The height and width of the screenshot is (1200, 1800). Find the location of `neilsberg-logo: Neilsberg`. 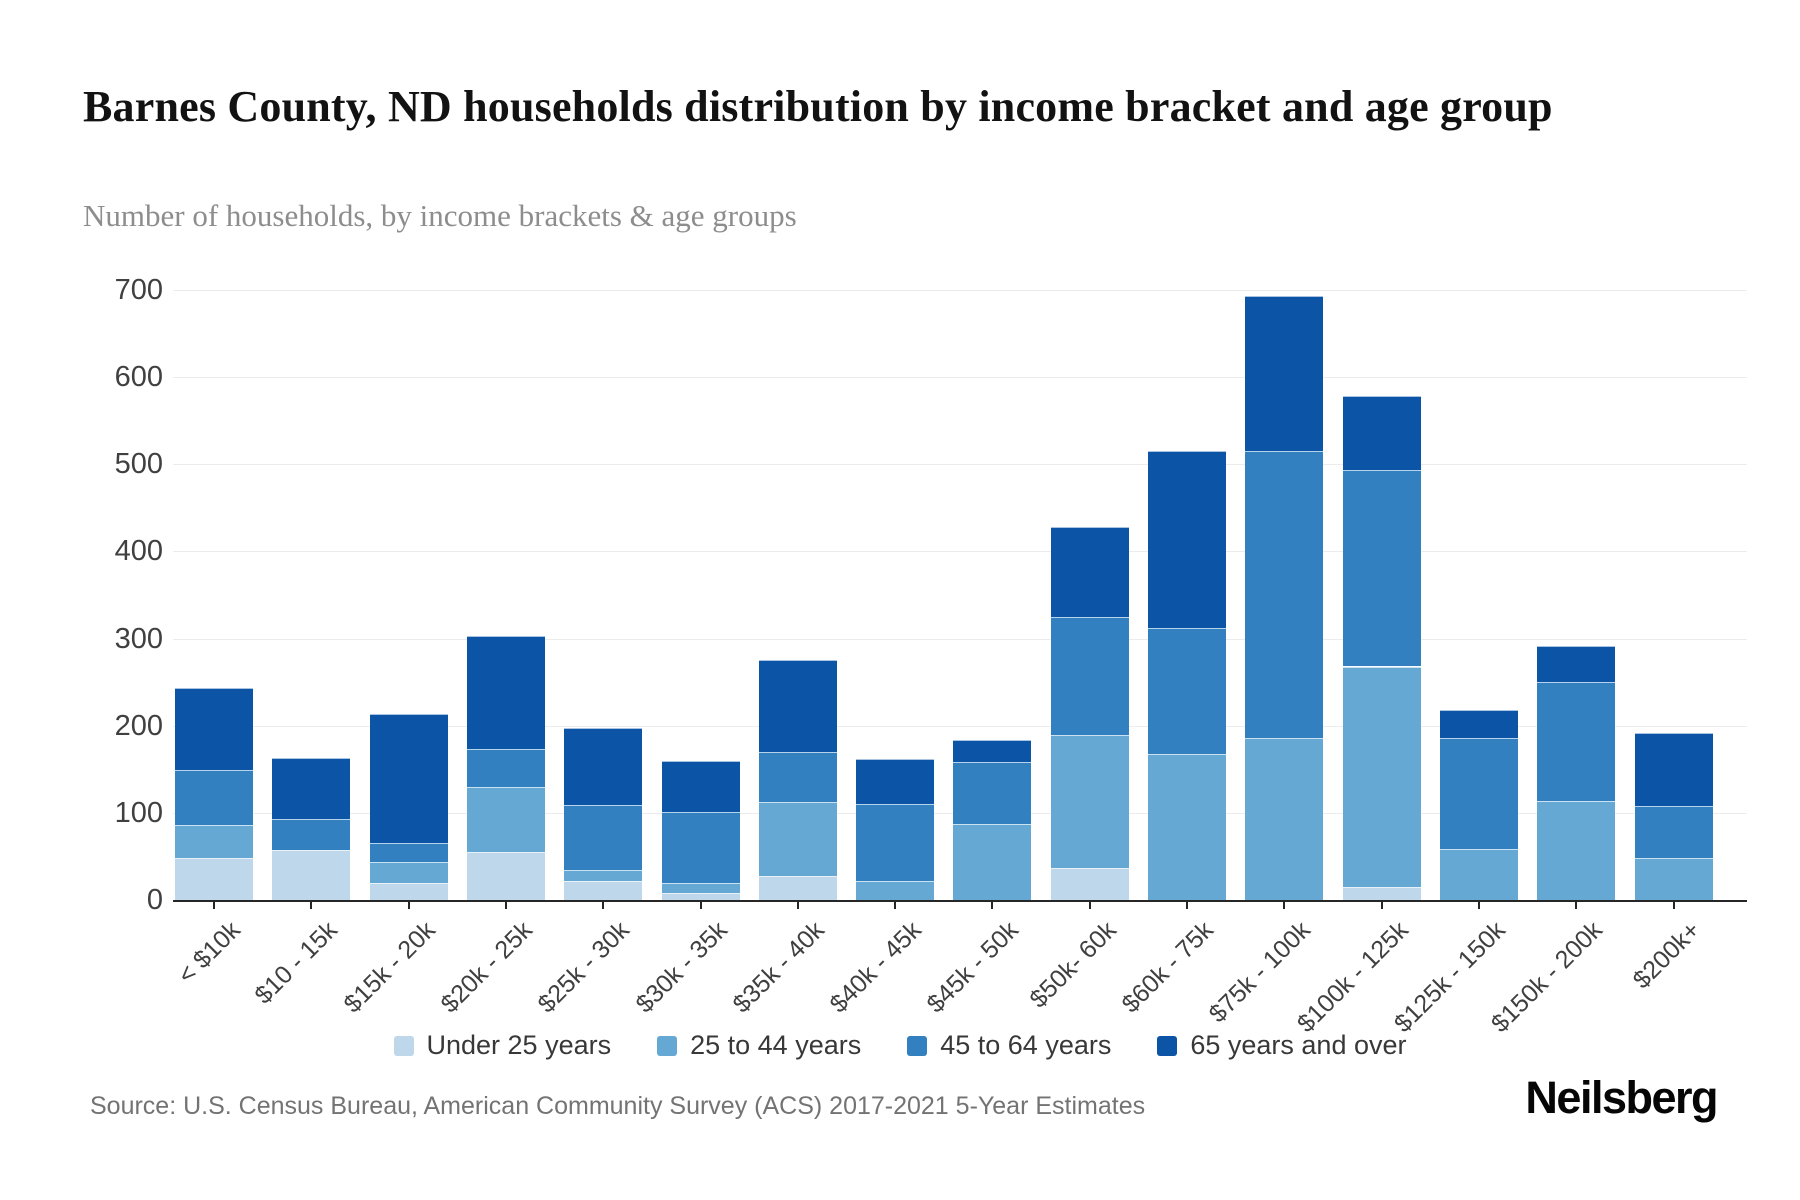

neilsberg-logo: Neilsberg is located at coordinates (1621, 1097).